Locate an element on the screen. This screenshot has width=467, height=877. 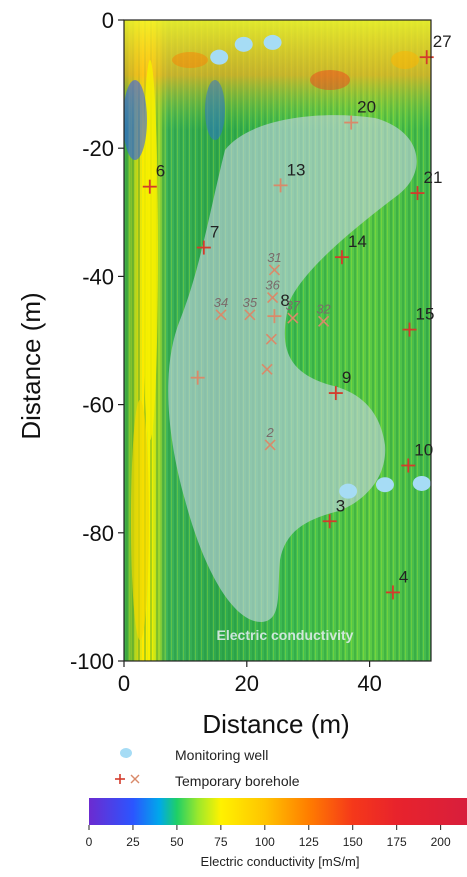
colorbar-label: Electric conductivity [mS/m] is located at coordinates (280, 861).